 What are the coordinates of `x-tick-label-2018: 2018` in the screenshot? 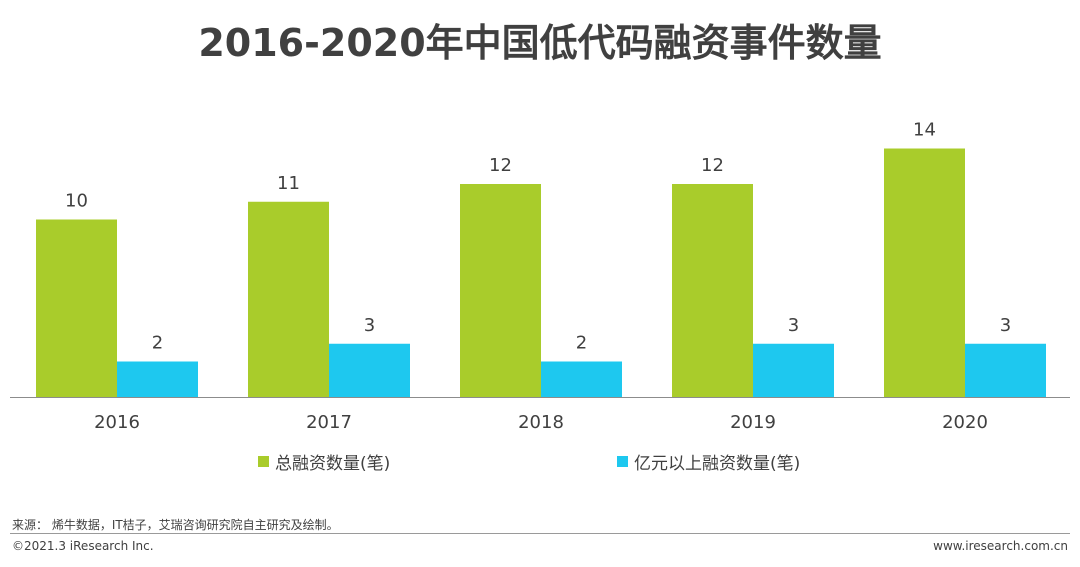 It's located at (541, 422).